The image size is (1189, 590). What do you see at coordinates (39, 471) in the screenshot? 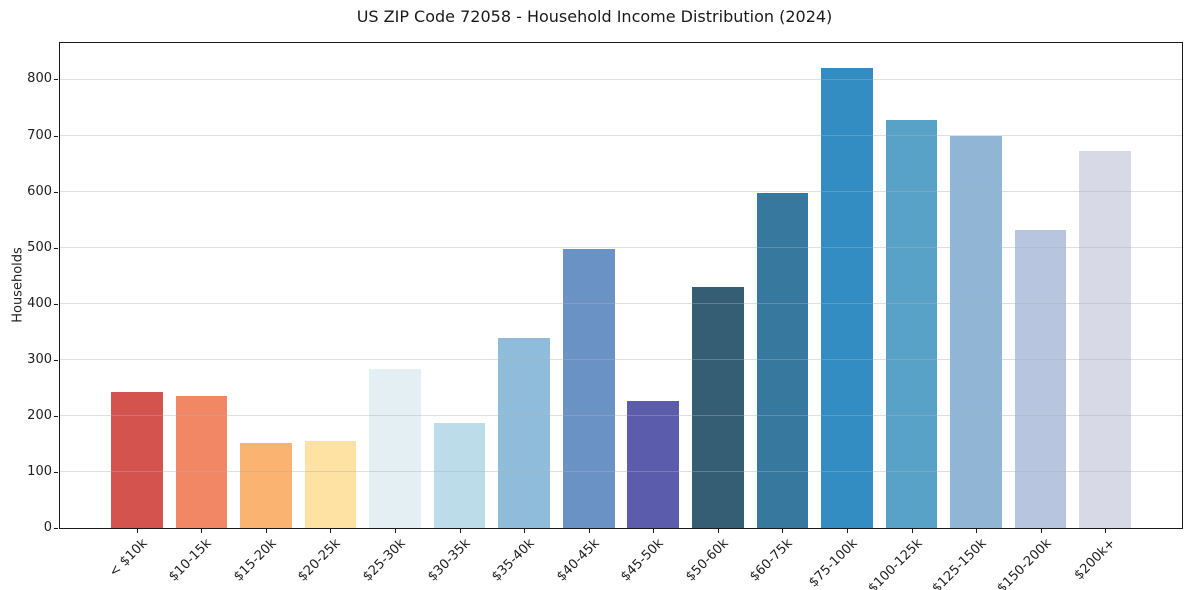
I see `y-tick-label: 100` at bounding box center [39, 471].